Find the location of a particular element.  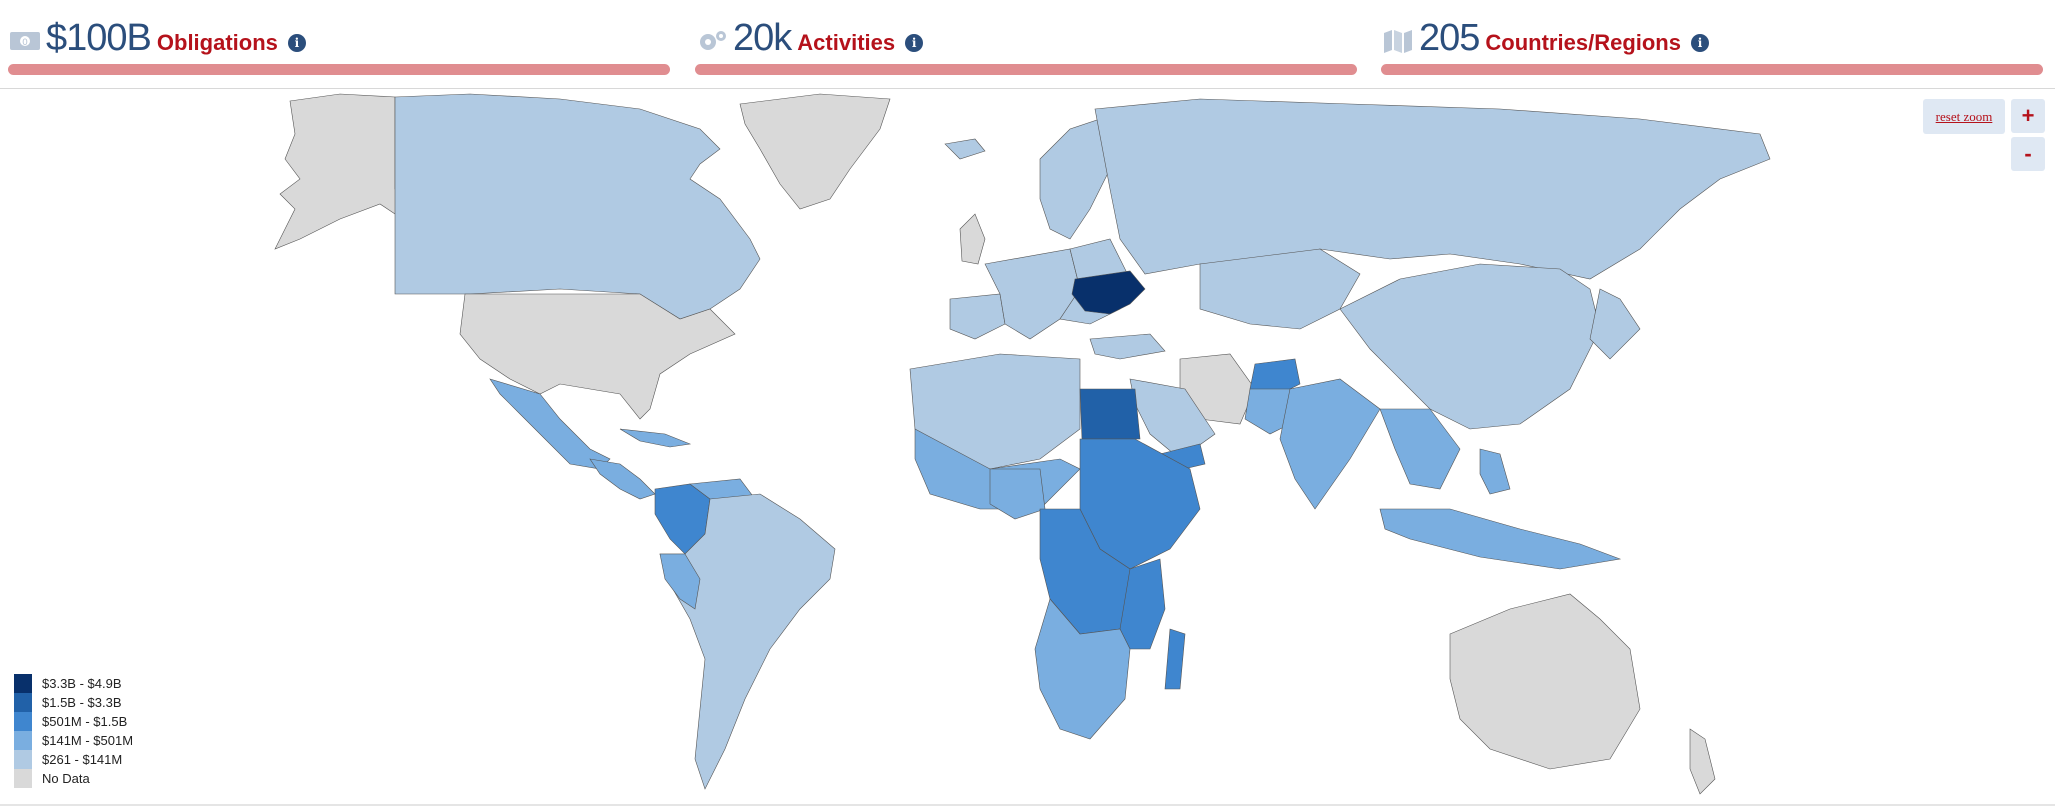

country-mexico is located at coordinates (550, 424).